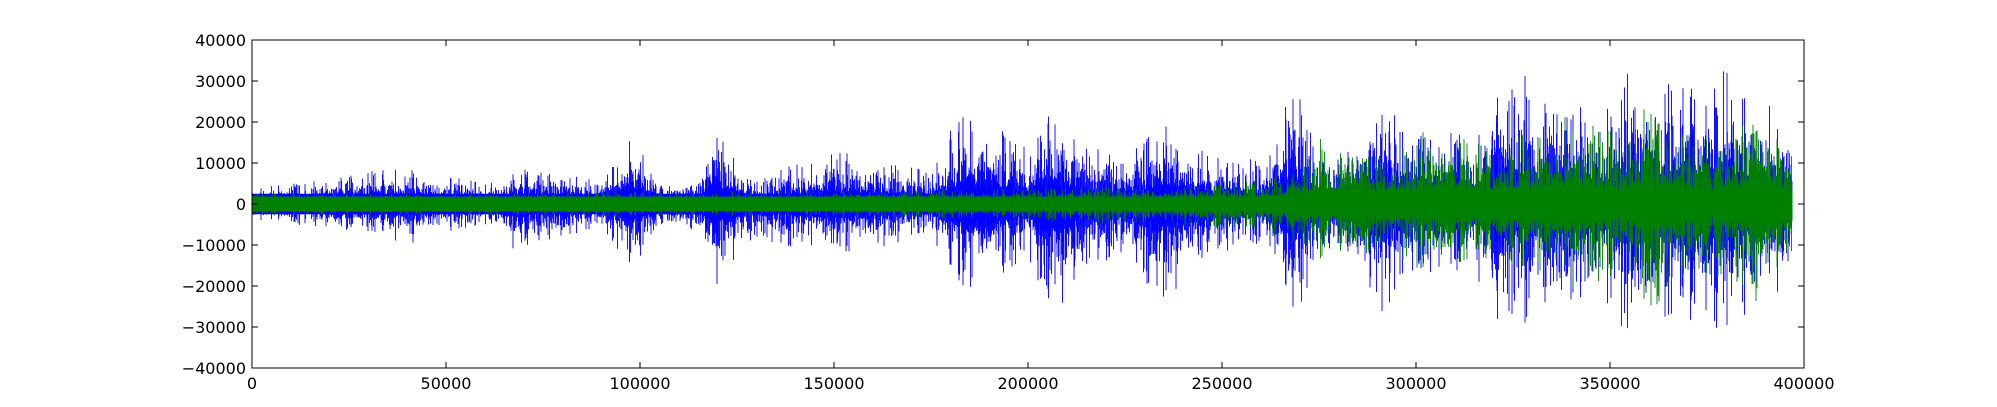  I want to click on y-tick-label: −10000, so click(214, 245).